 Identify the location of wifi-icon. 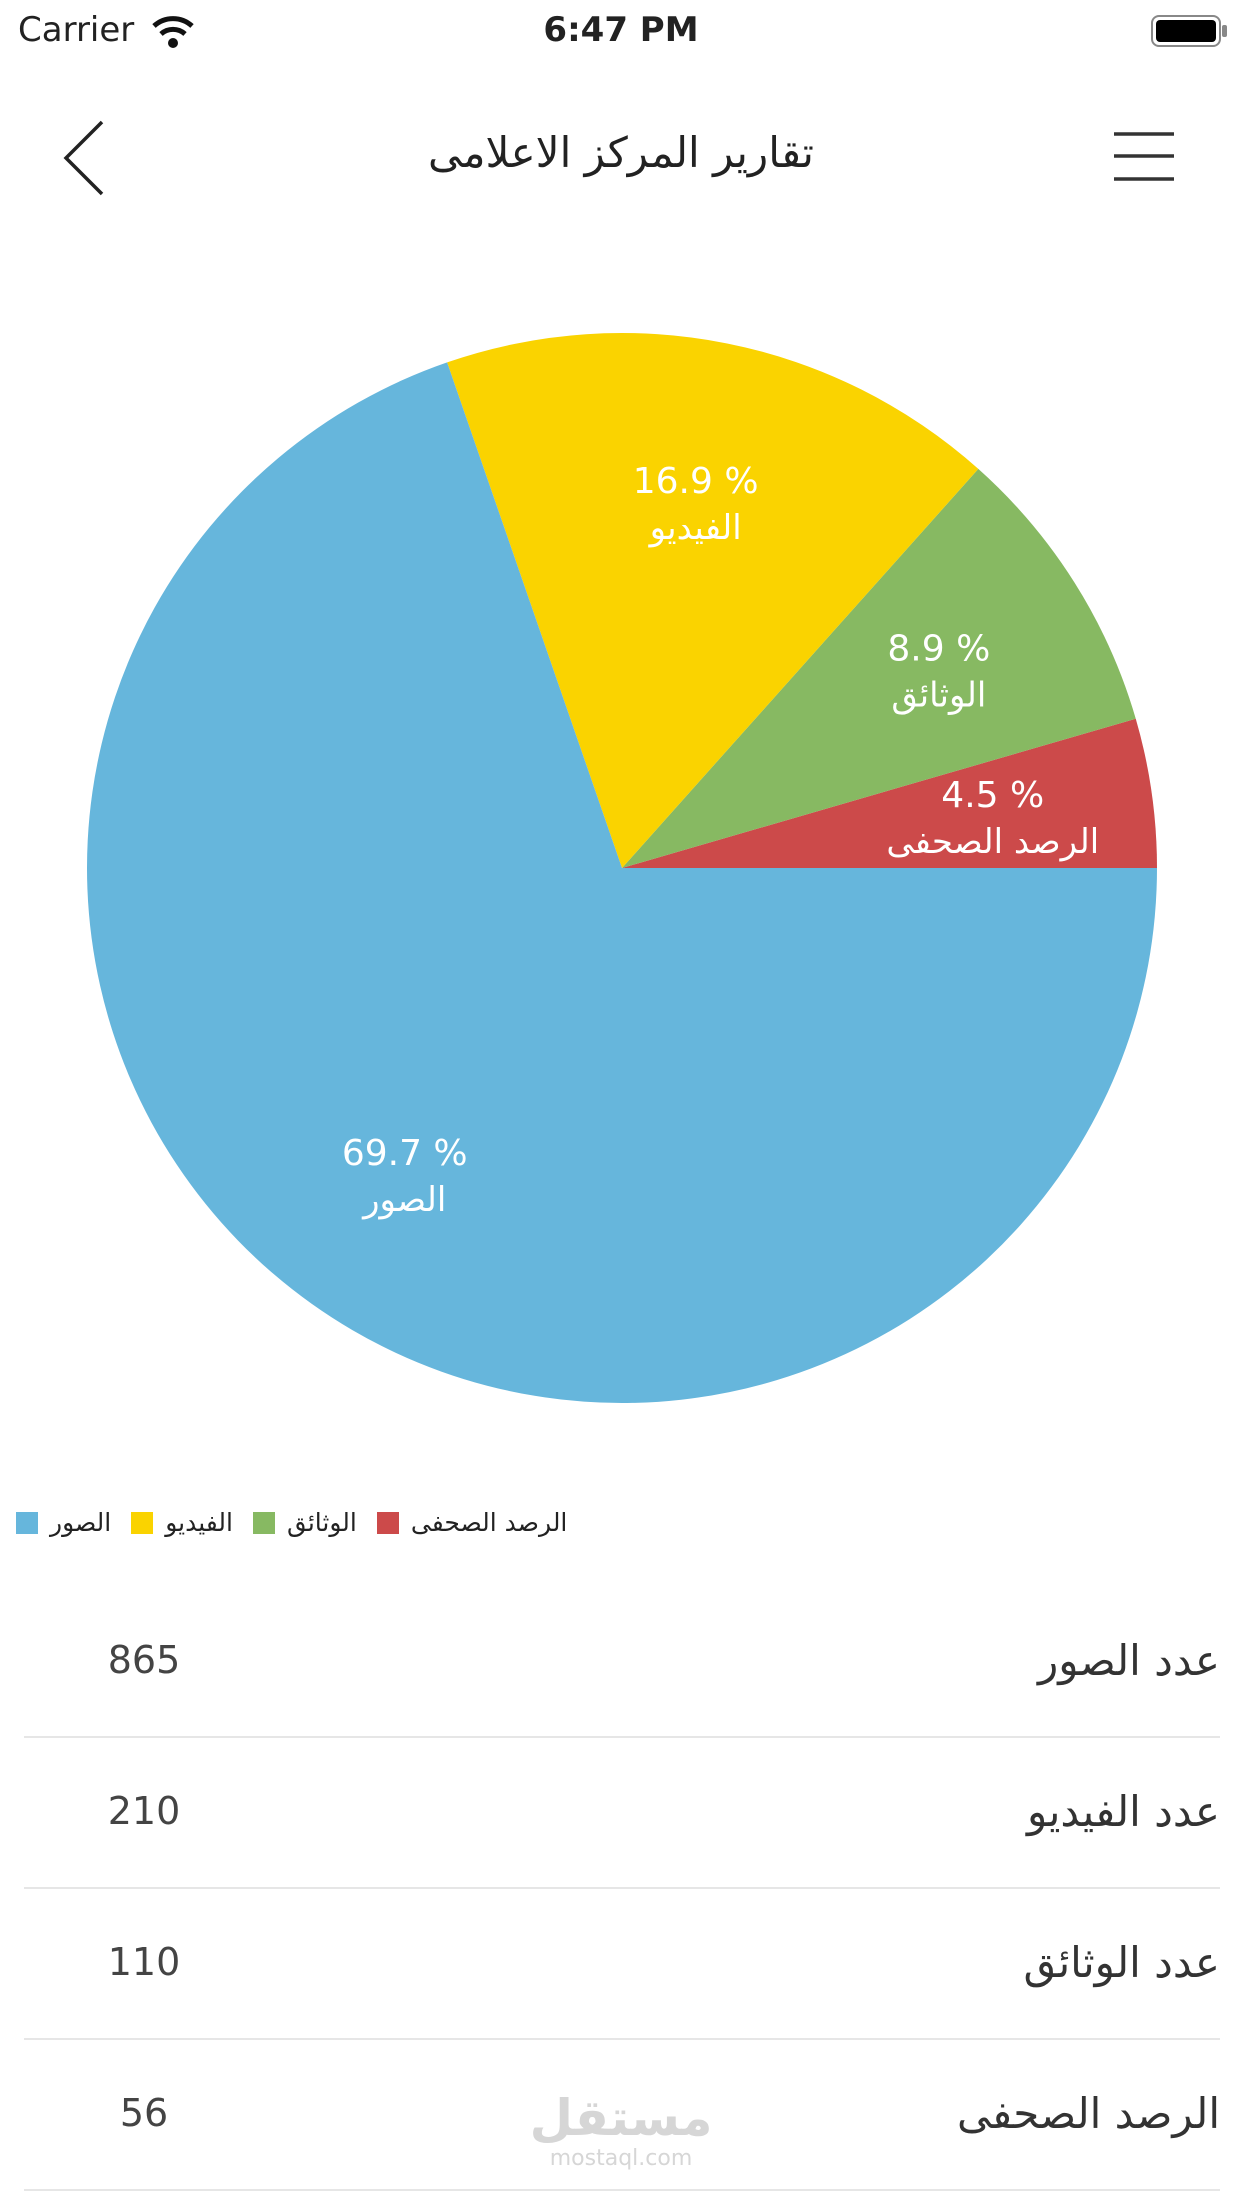
(173, 32).